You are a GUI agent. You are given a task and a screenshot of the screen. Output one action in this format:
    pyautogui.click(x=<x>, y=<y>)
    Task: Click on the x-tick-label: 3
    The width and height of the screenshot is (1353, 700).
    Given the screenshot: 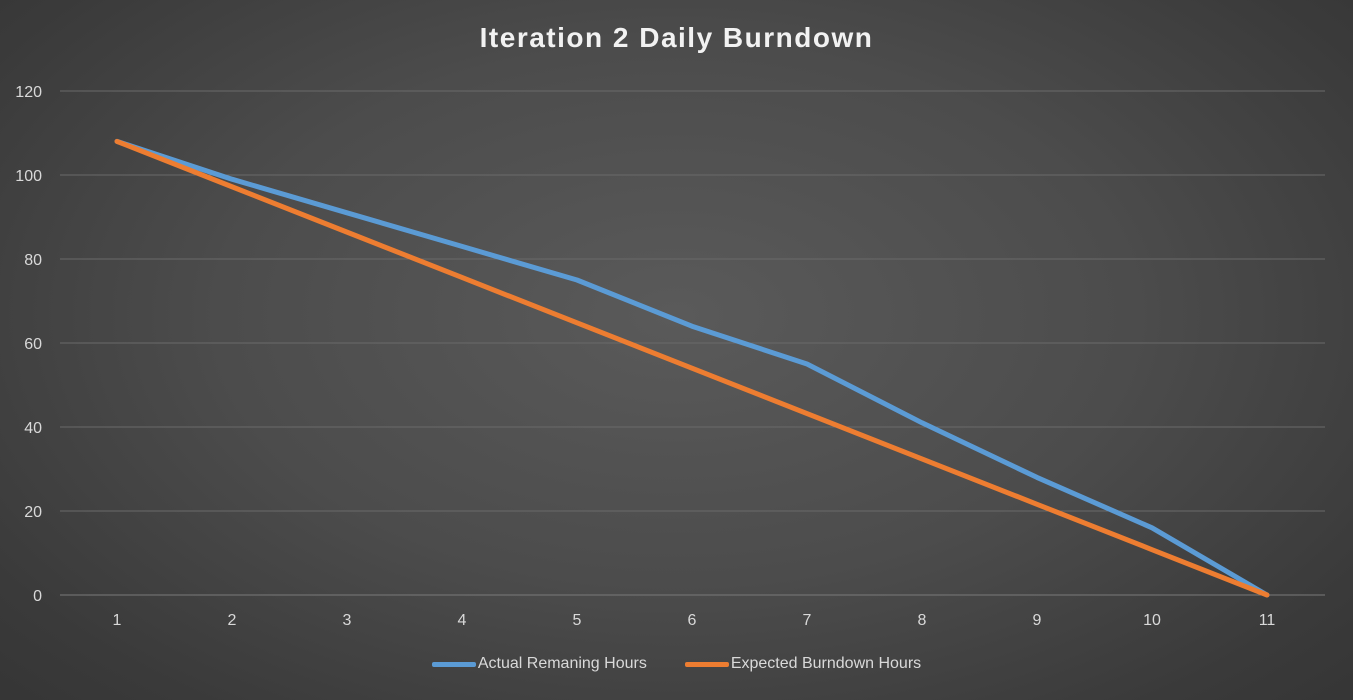 What is the action you would take?
    pyautogui.click(x=347, y=620)
    